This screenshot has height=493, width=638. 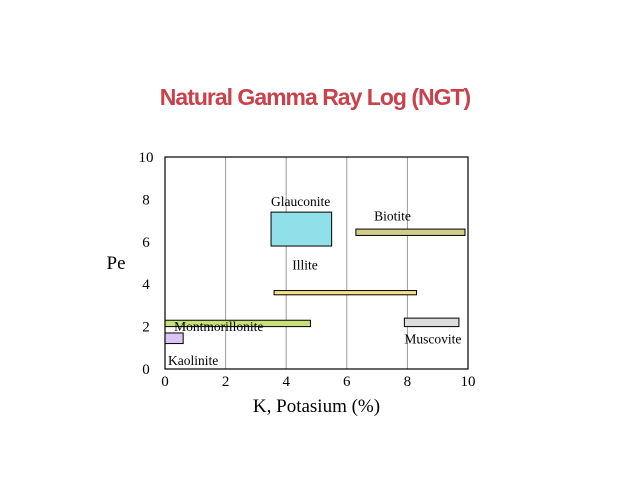 I want to click on y-tick-label: 4, so click(x=146, y=285).